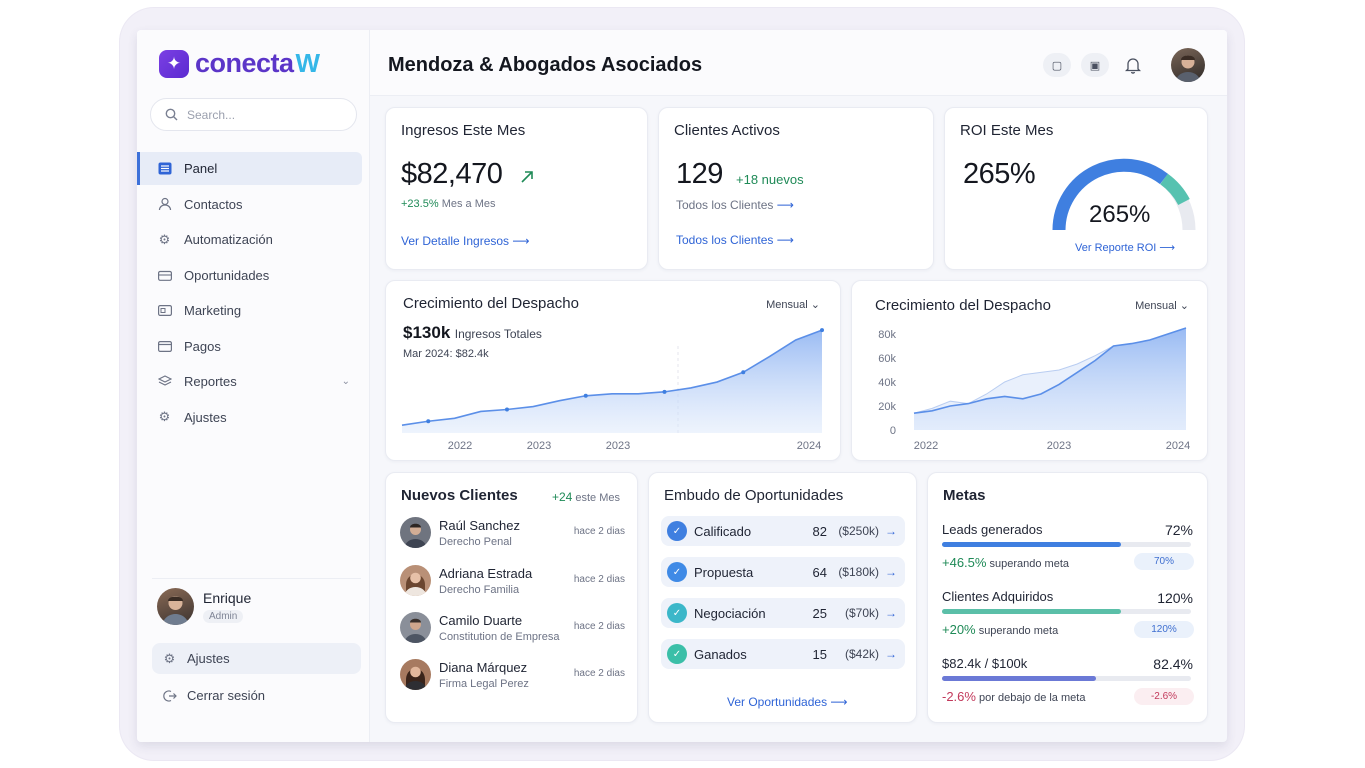  What do you see at coordinates (1178, 530) in the screenshot?
I see `goal-percent: 72%` at bounding box center [1178, 530].